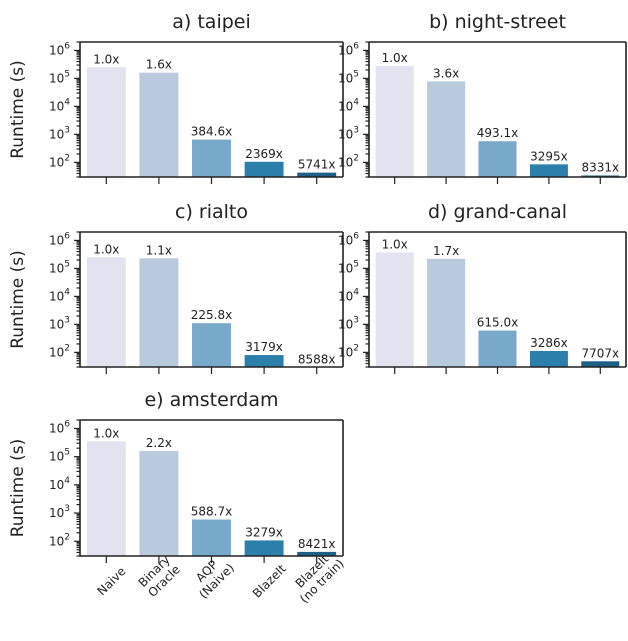 The width and height of the screenshot is (628, 641). I want to click on bar-value-label: 1.1x, so click(159, 250).